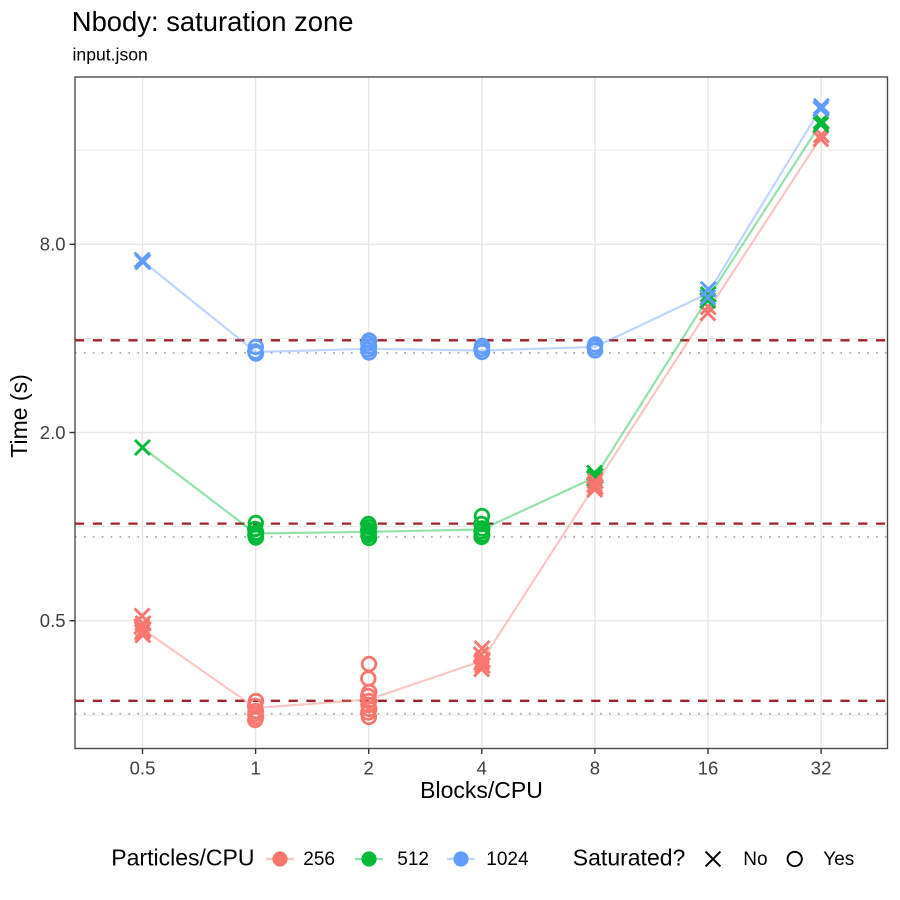  I want to click on svg-text: Blocks/CPU, so click(481, 790).